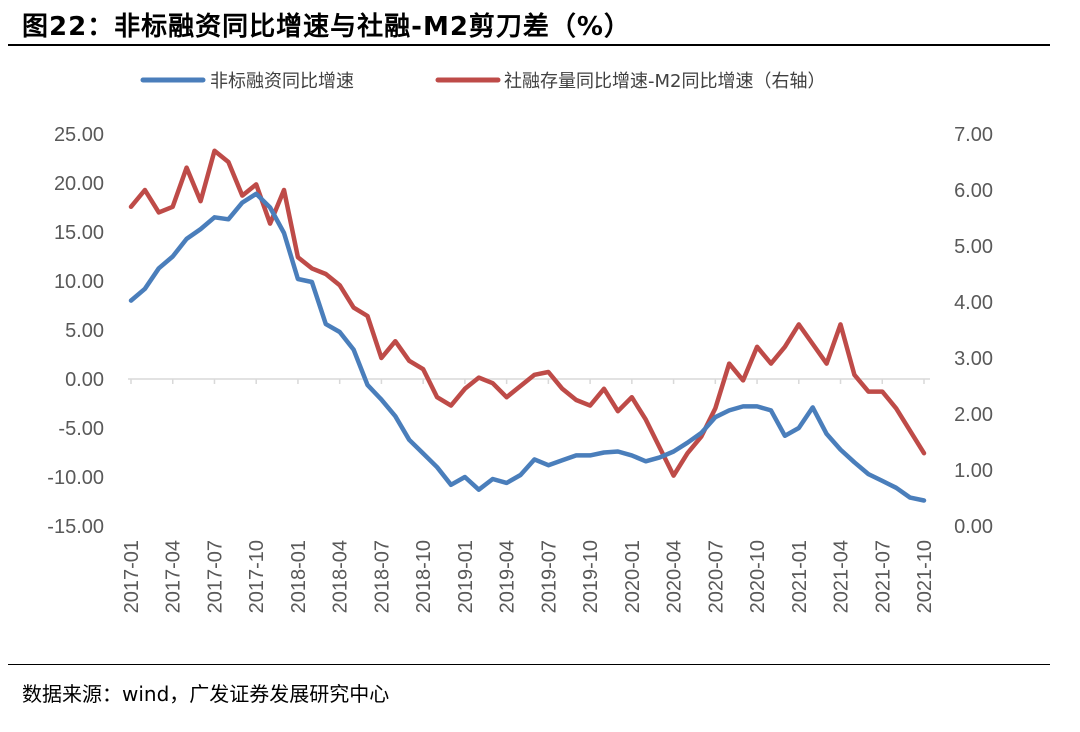 This screenshot has width=1080, height=732. What do you see at coordinates (591, 576) in the screenshot?
I see `x-tick-label: 2019-10` at bounding box center [591, 576].